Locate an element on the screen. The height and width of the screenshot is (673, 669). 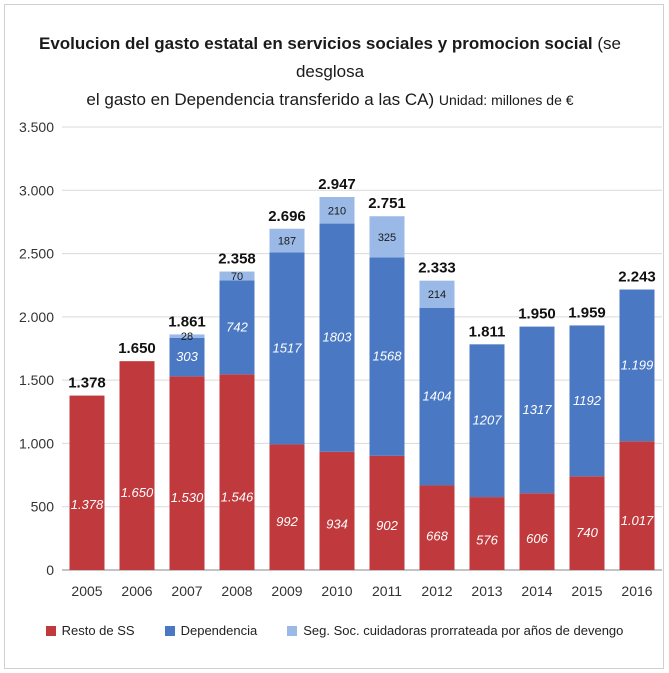
title-unit: Unidad: millones de € is located at coordinates (506, 100).